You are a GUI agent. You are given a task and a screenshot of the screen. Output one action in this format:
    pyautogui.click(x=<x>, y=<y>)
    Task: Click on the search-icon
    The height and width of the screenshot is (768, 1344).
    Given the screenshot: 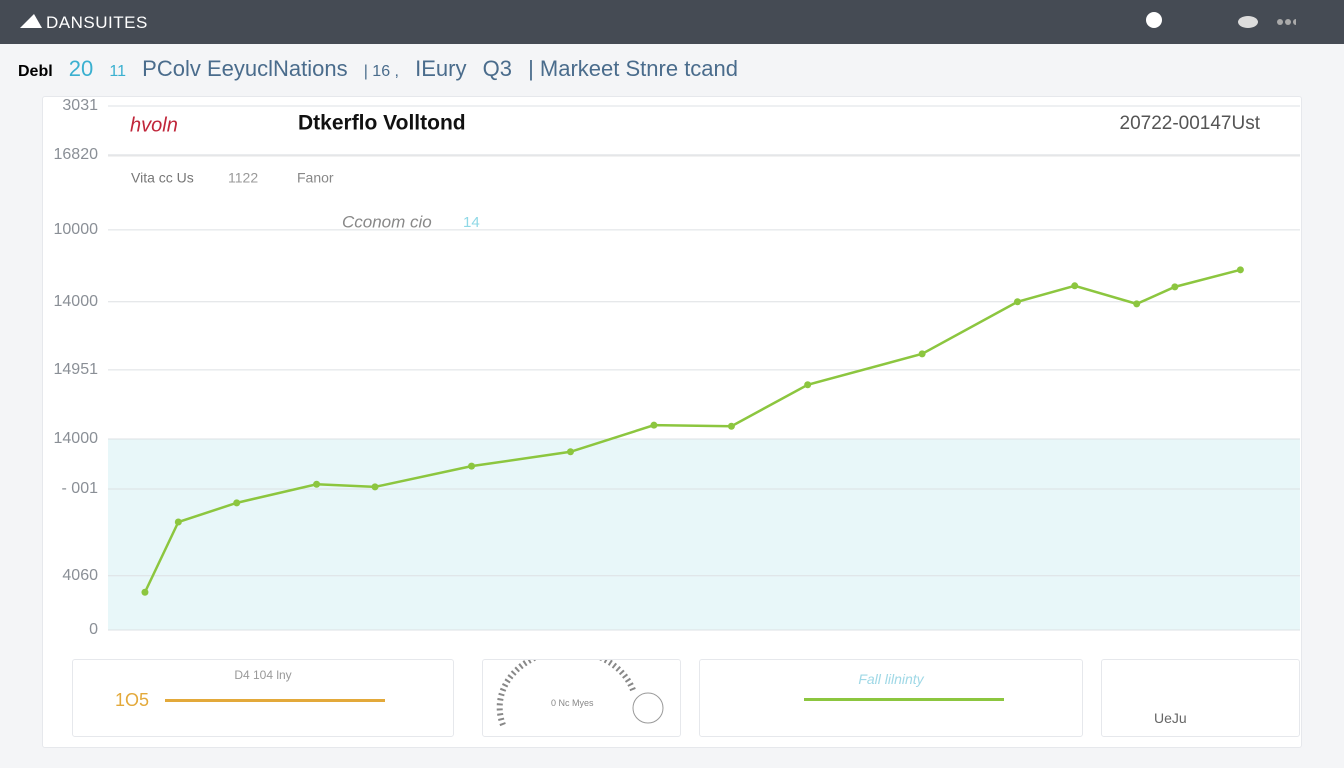 What is the action you would take?
    pyautogui.click(x=1155, y=21)
    